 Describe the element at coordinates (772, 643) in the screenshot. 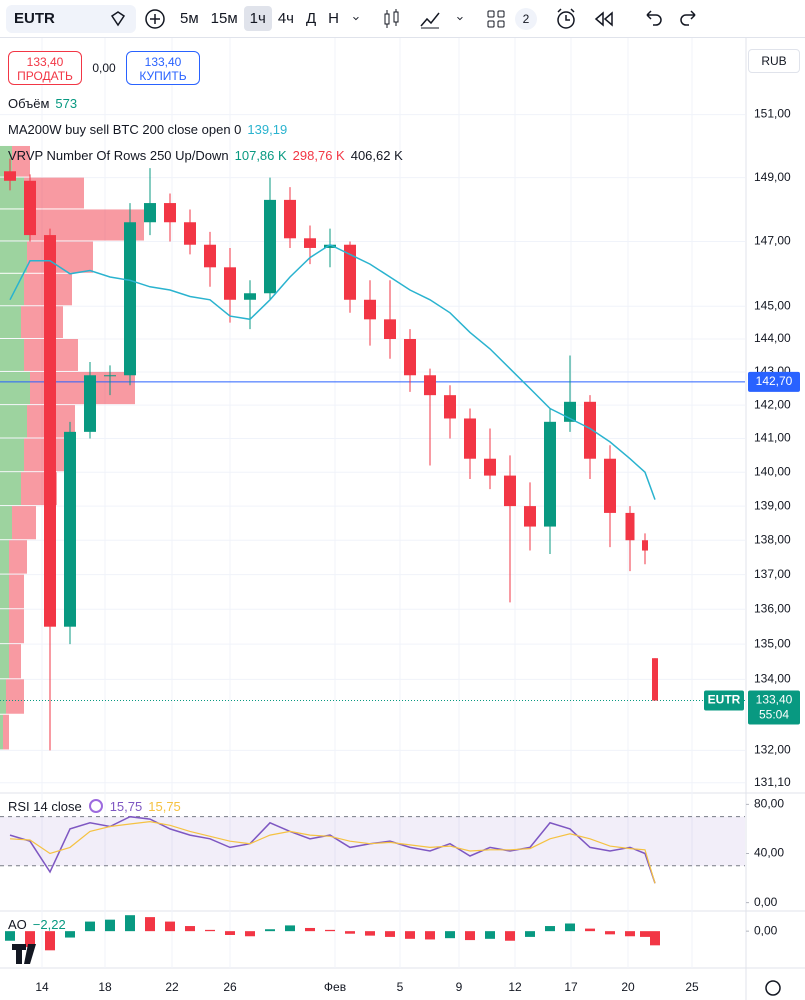

I see `y-tick-label: 135,00` at that location.